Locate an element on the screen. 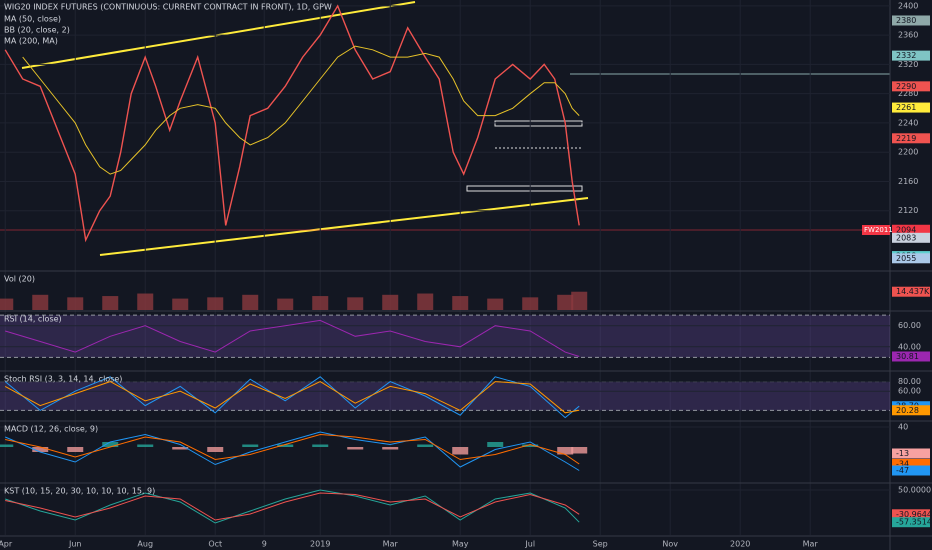 This screenshot has width=932, height=550. price-badge-label: 2380 is located at coordinates (906, 20).